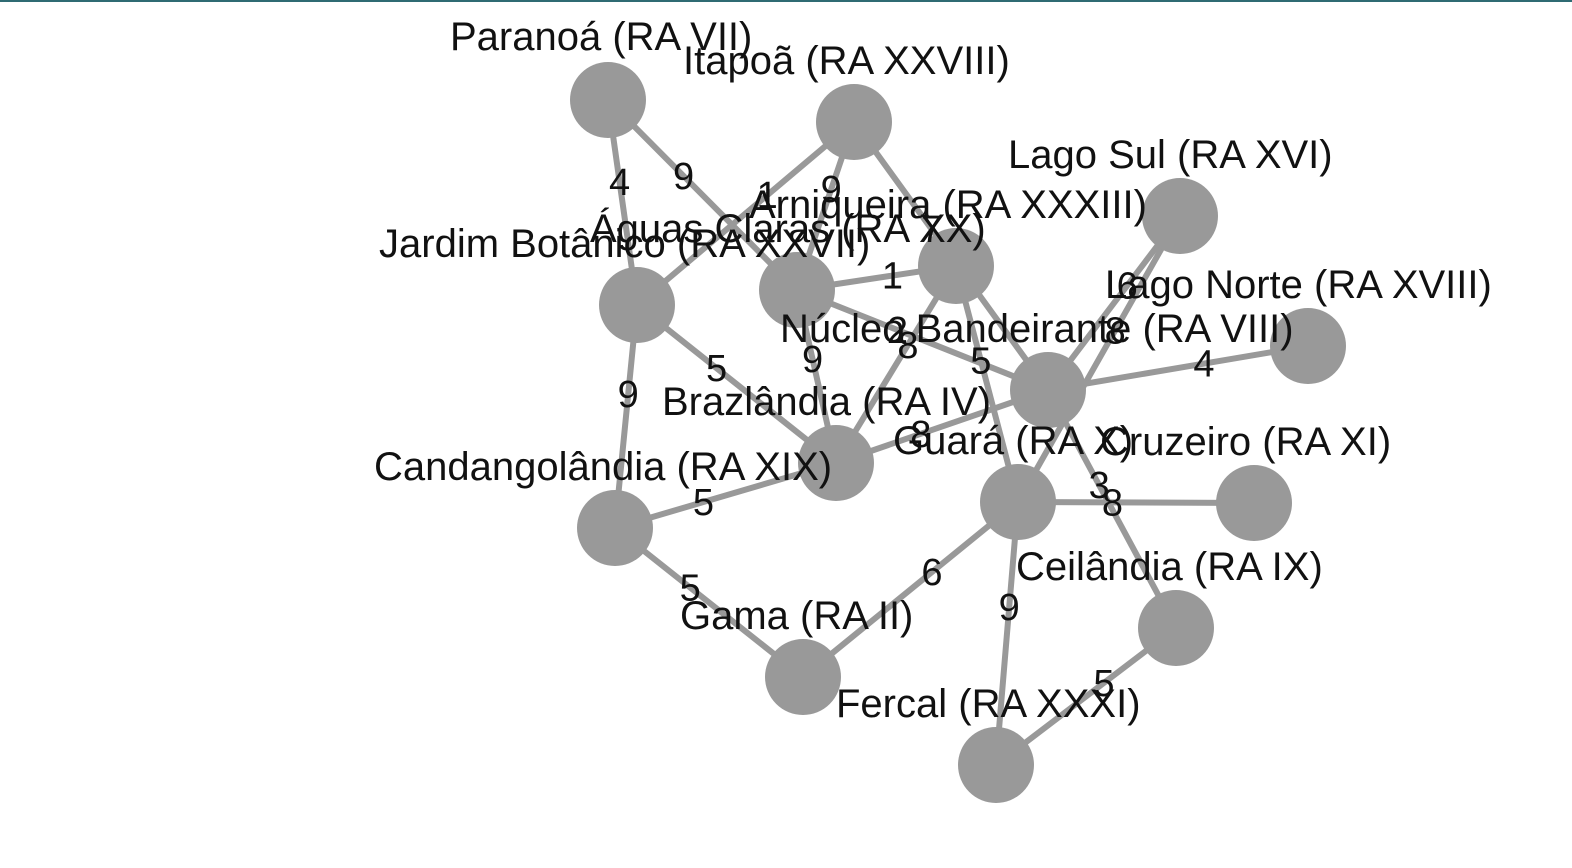 Image resolution: width=1572 pixels, height=868 pixels. What do you see at coordinates (1169, 567) in the screenshot?
I see `node-label-ceilandia: Ceilândia (RA IX)` at bounding box center [1169, 567].